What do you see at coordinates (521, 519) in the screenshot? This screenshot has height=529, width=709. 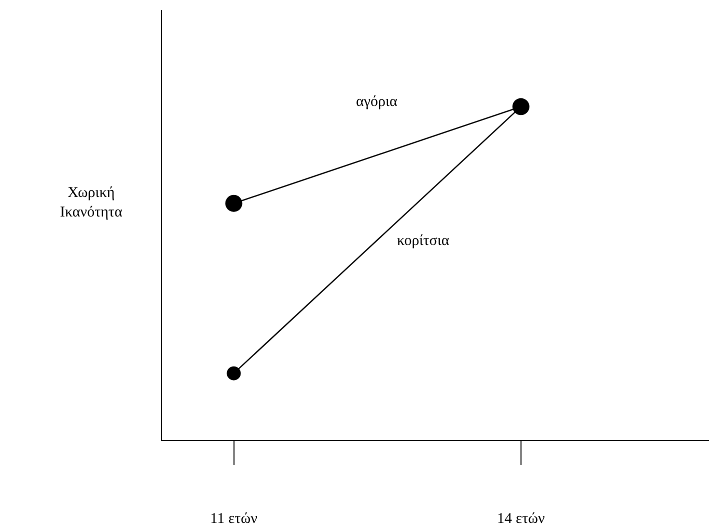 I see `x-tick-label: 14 ετών` at bounding box center [521, 519].